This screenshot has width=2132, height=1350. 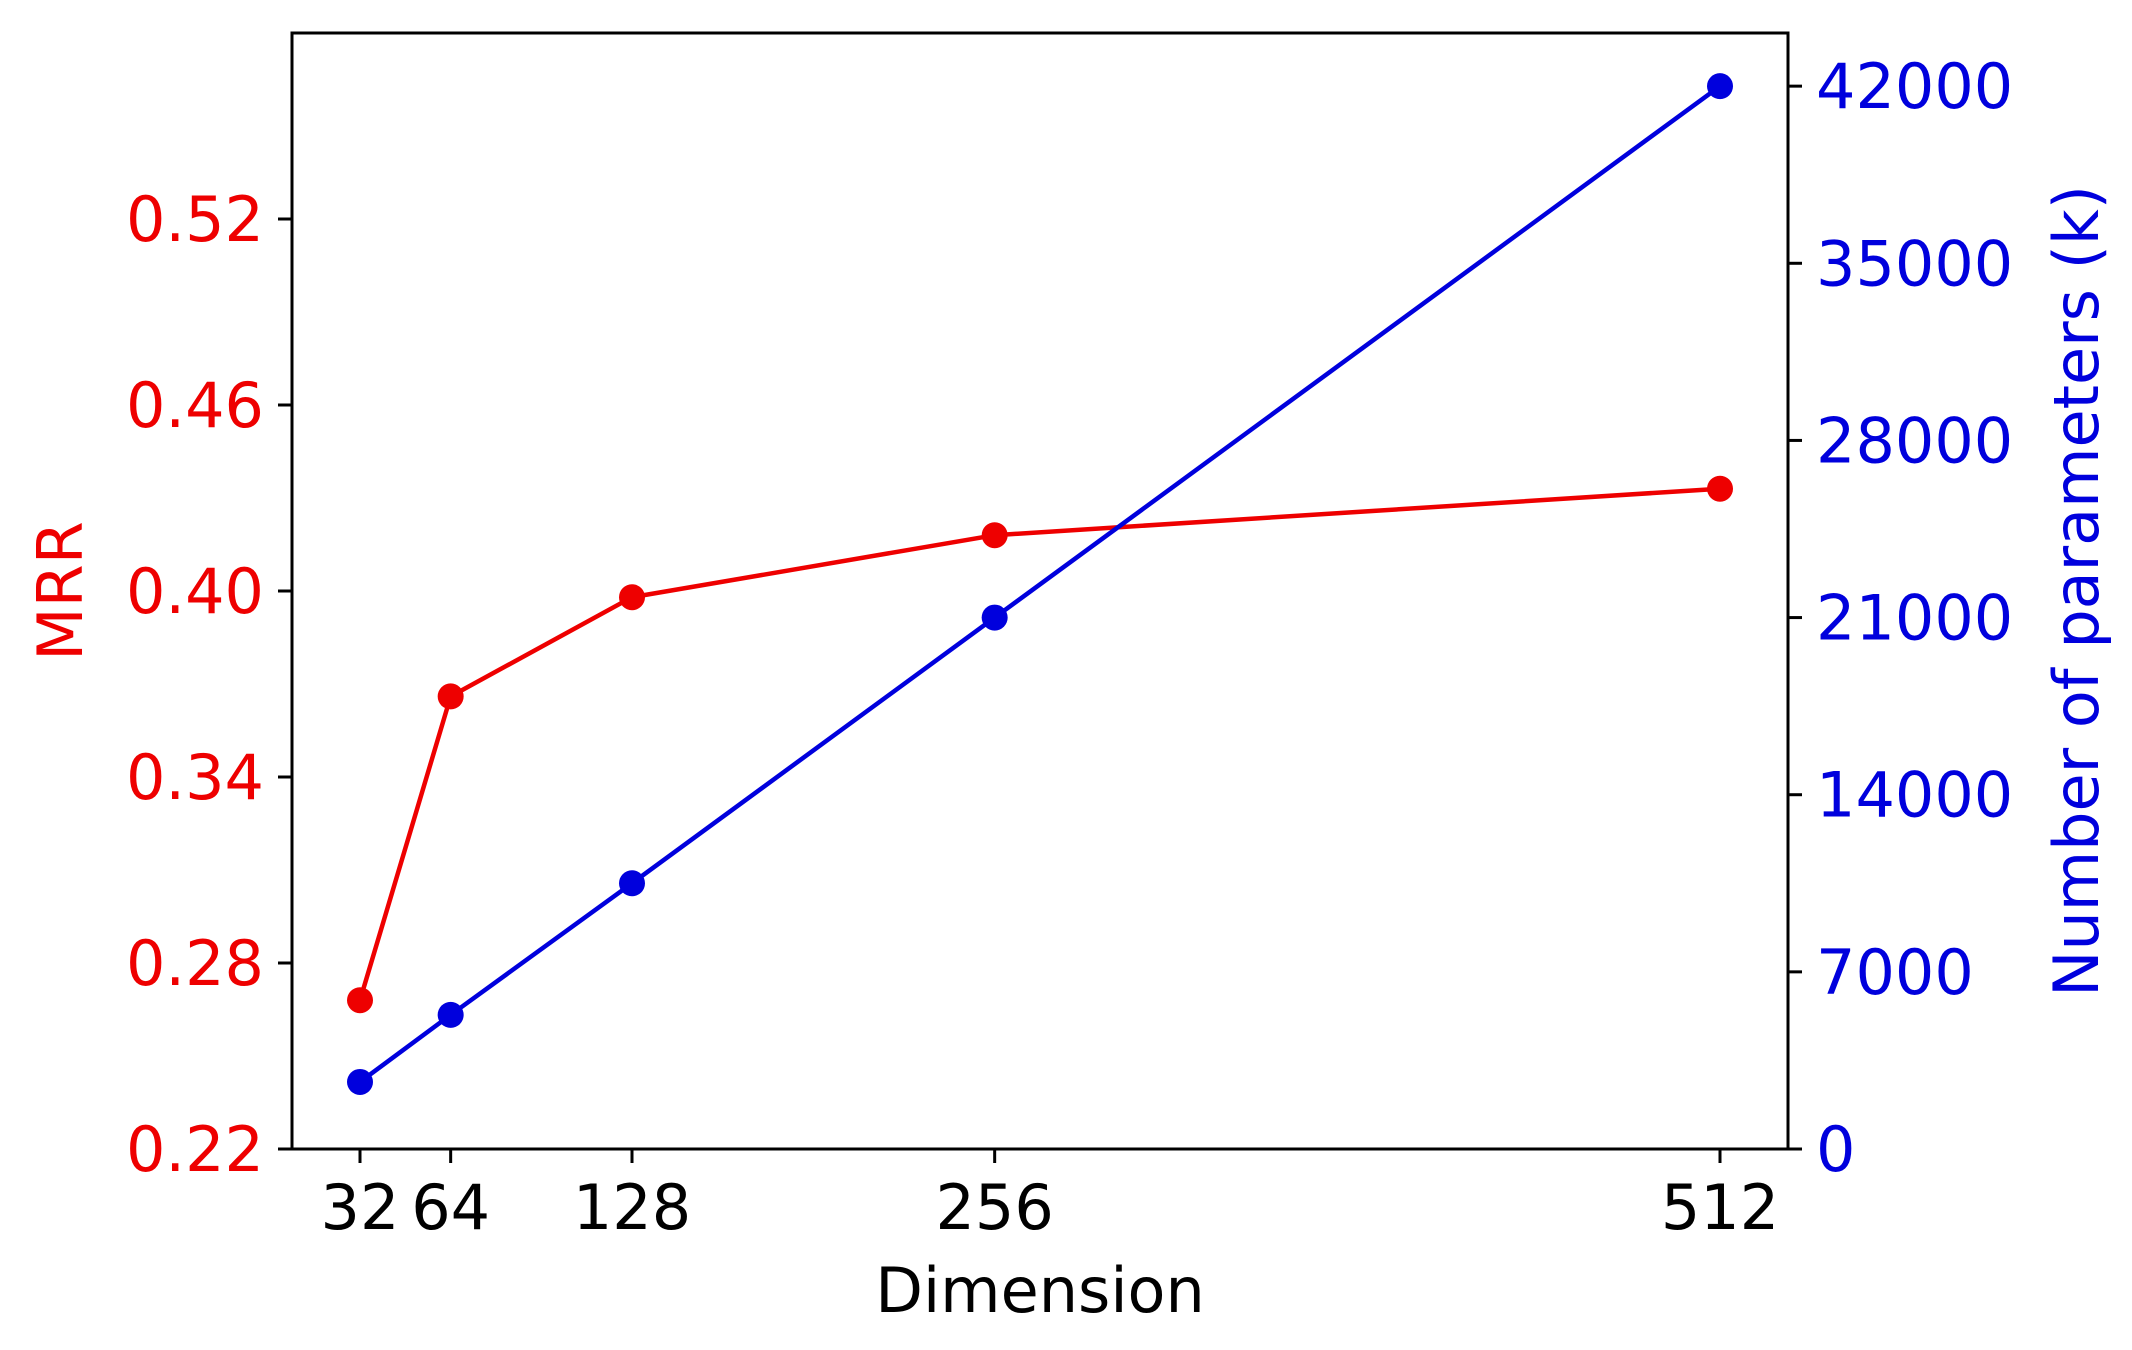 I want to click on x-tick-label: 256, so click(x=994, y=1207).